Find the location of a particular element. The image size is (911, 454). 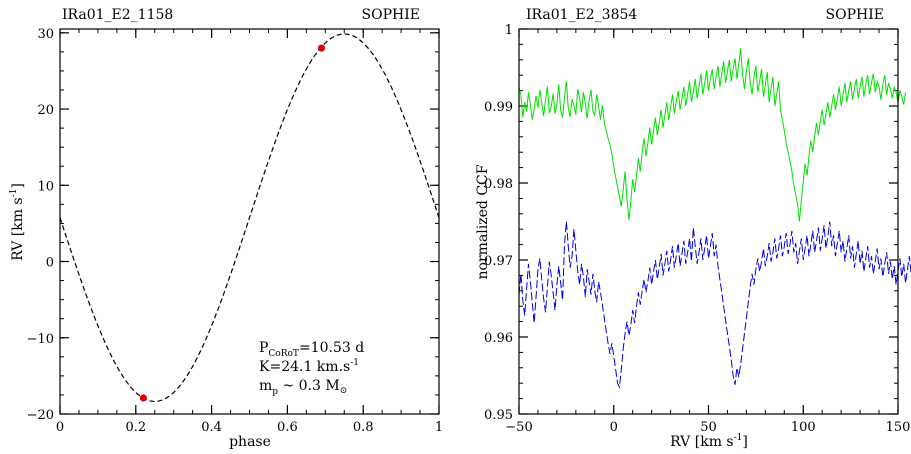

left-y-tick-label: 10 is located at coordinates (45, 186).